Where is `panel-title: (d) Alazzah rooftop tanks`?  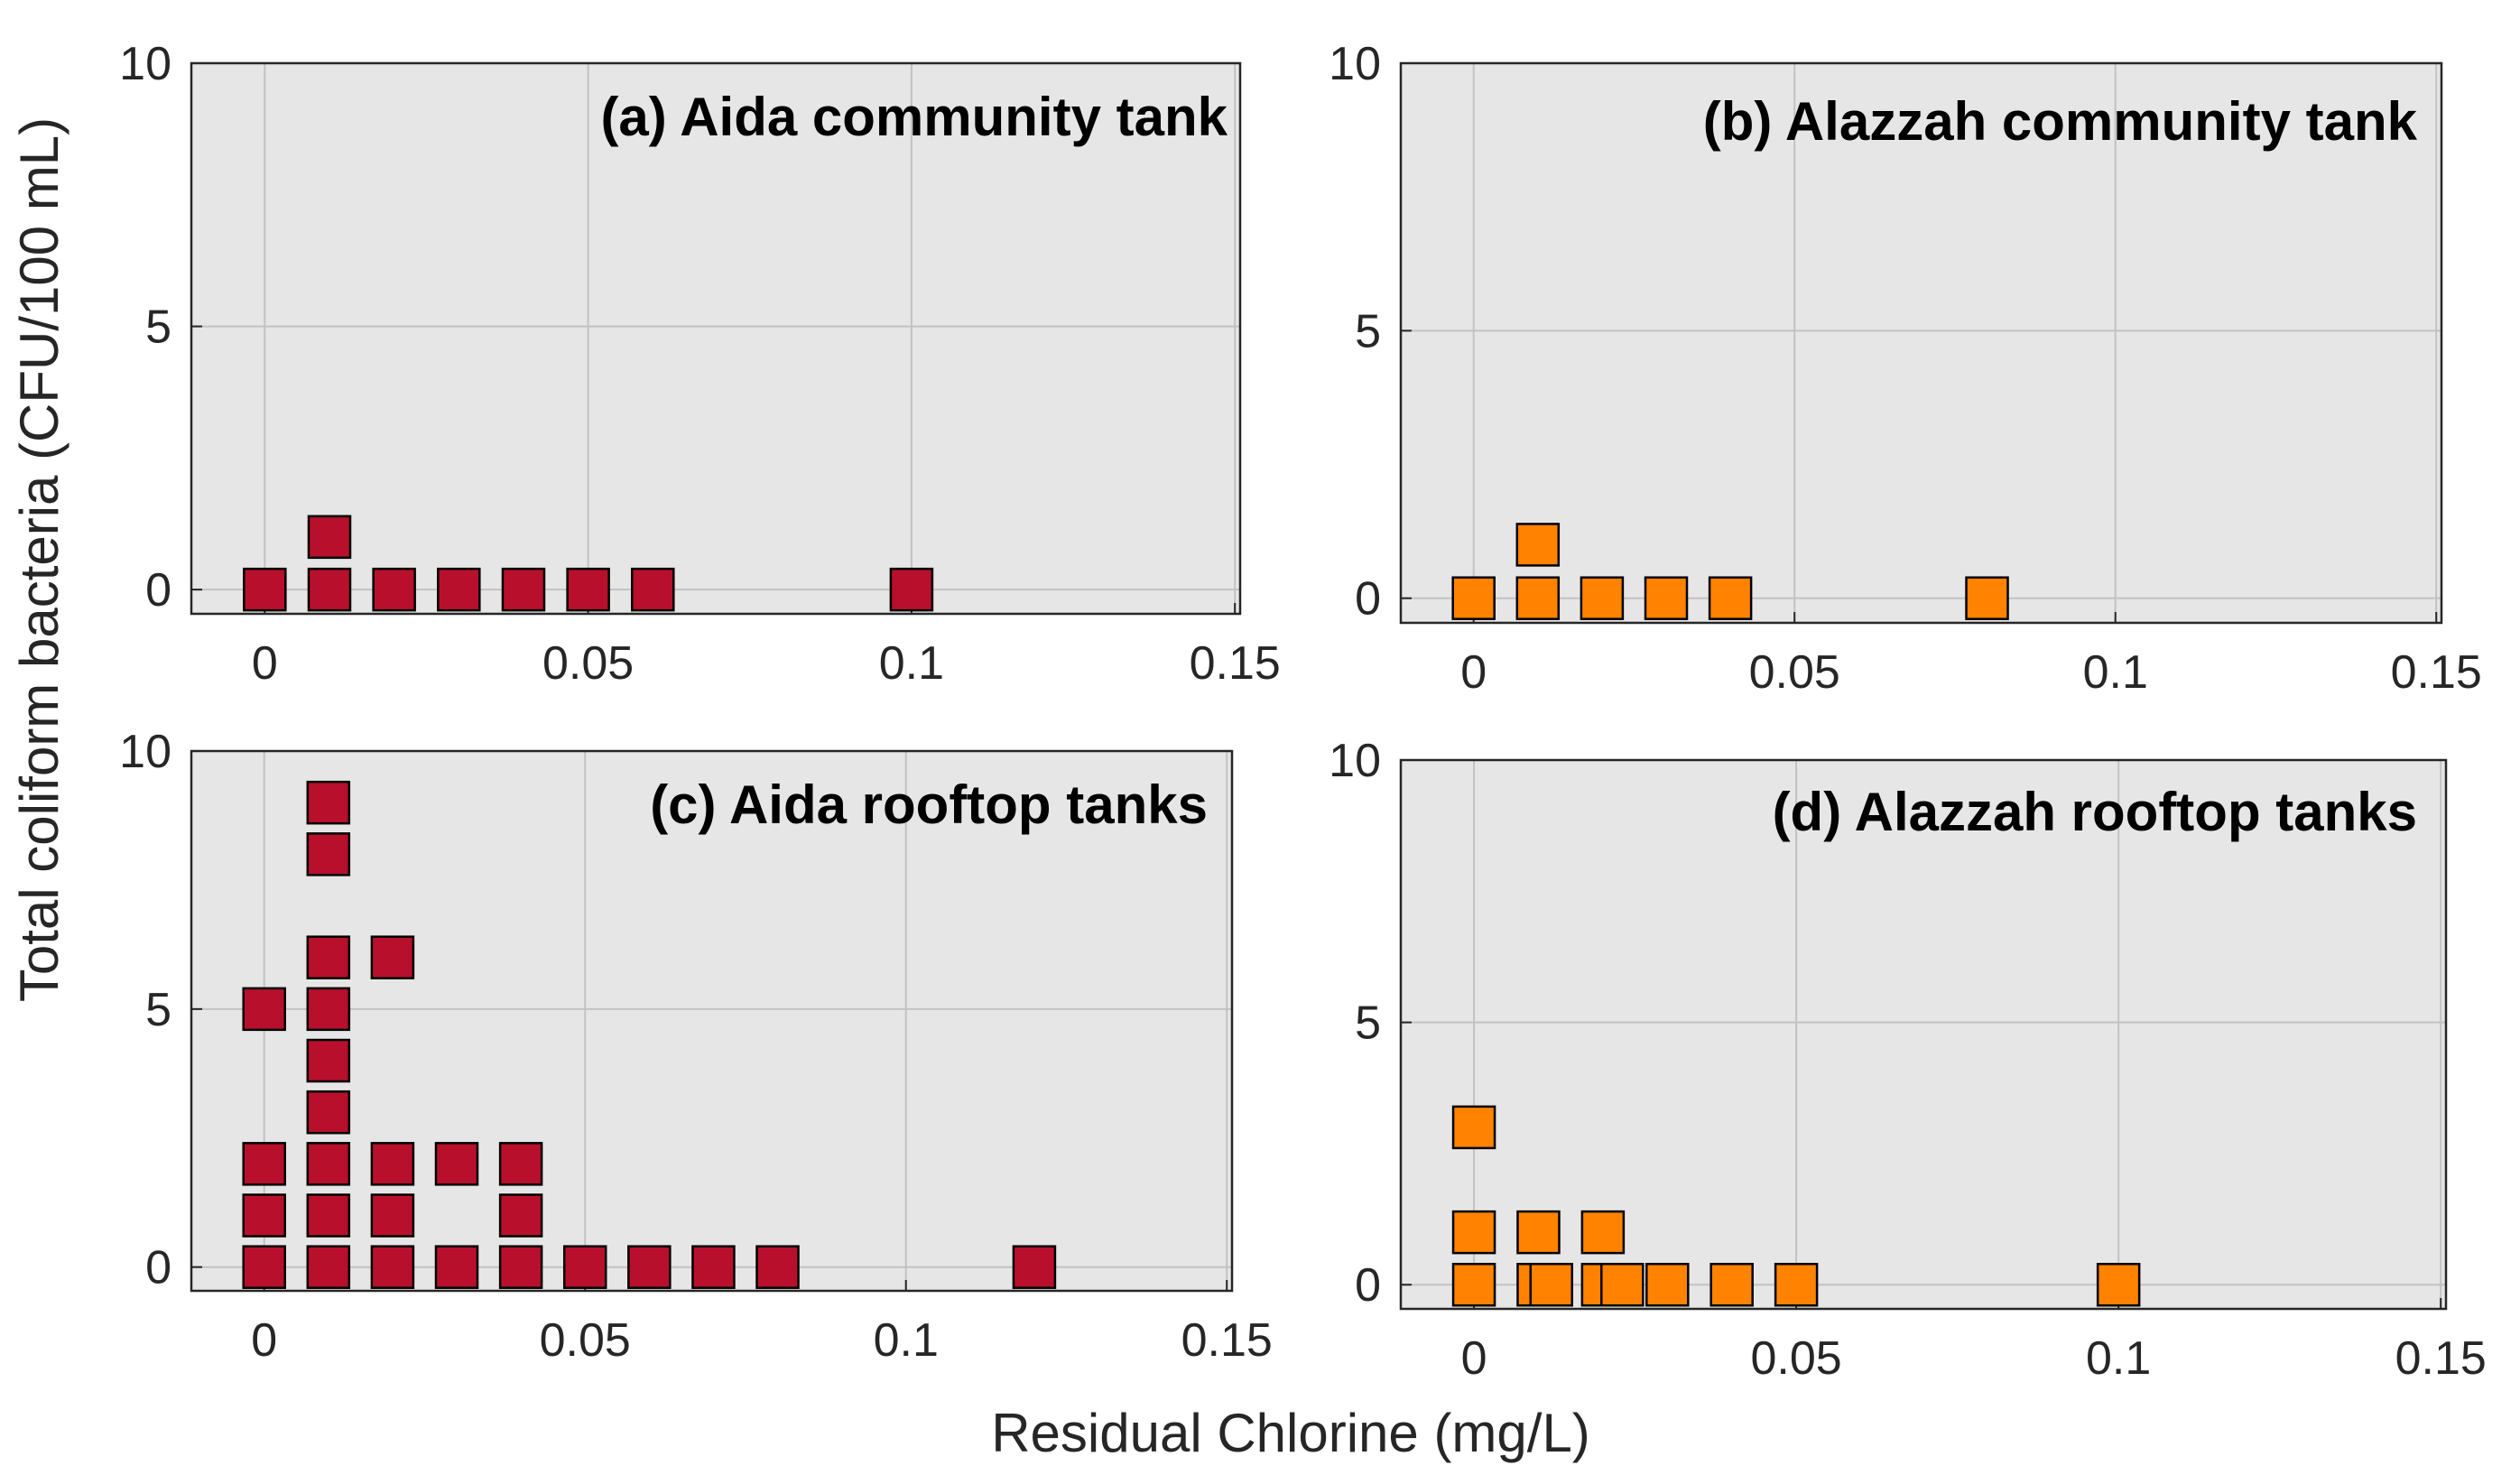 panel-title: (d) Alazzah rooftop tanks is located at coordinates (2095, 812).